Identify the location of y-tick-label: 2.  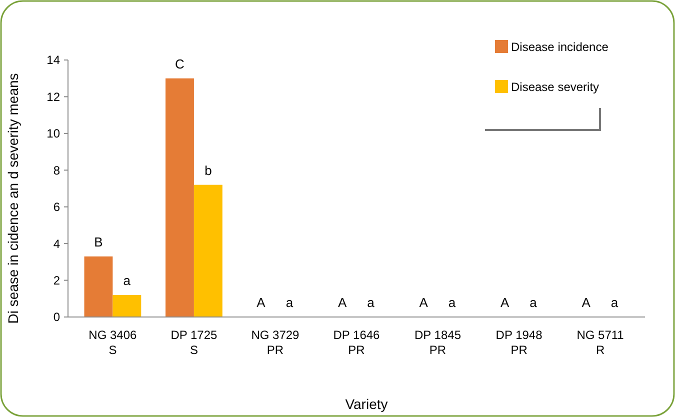
(56, 280).